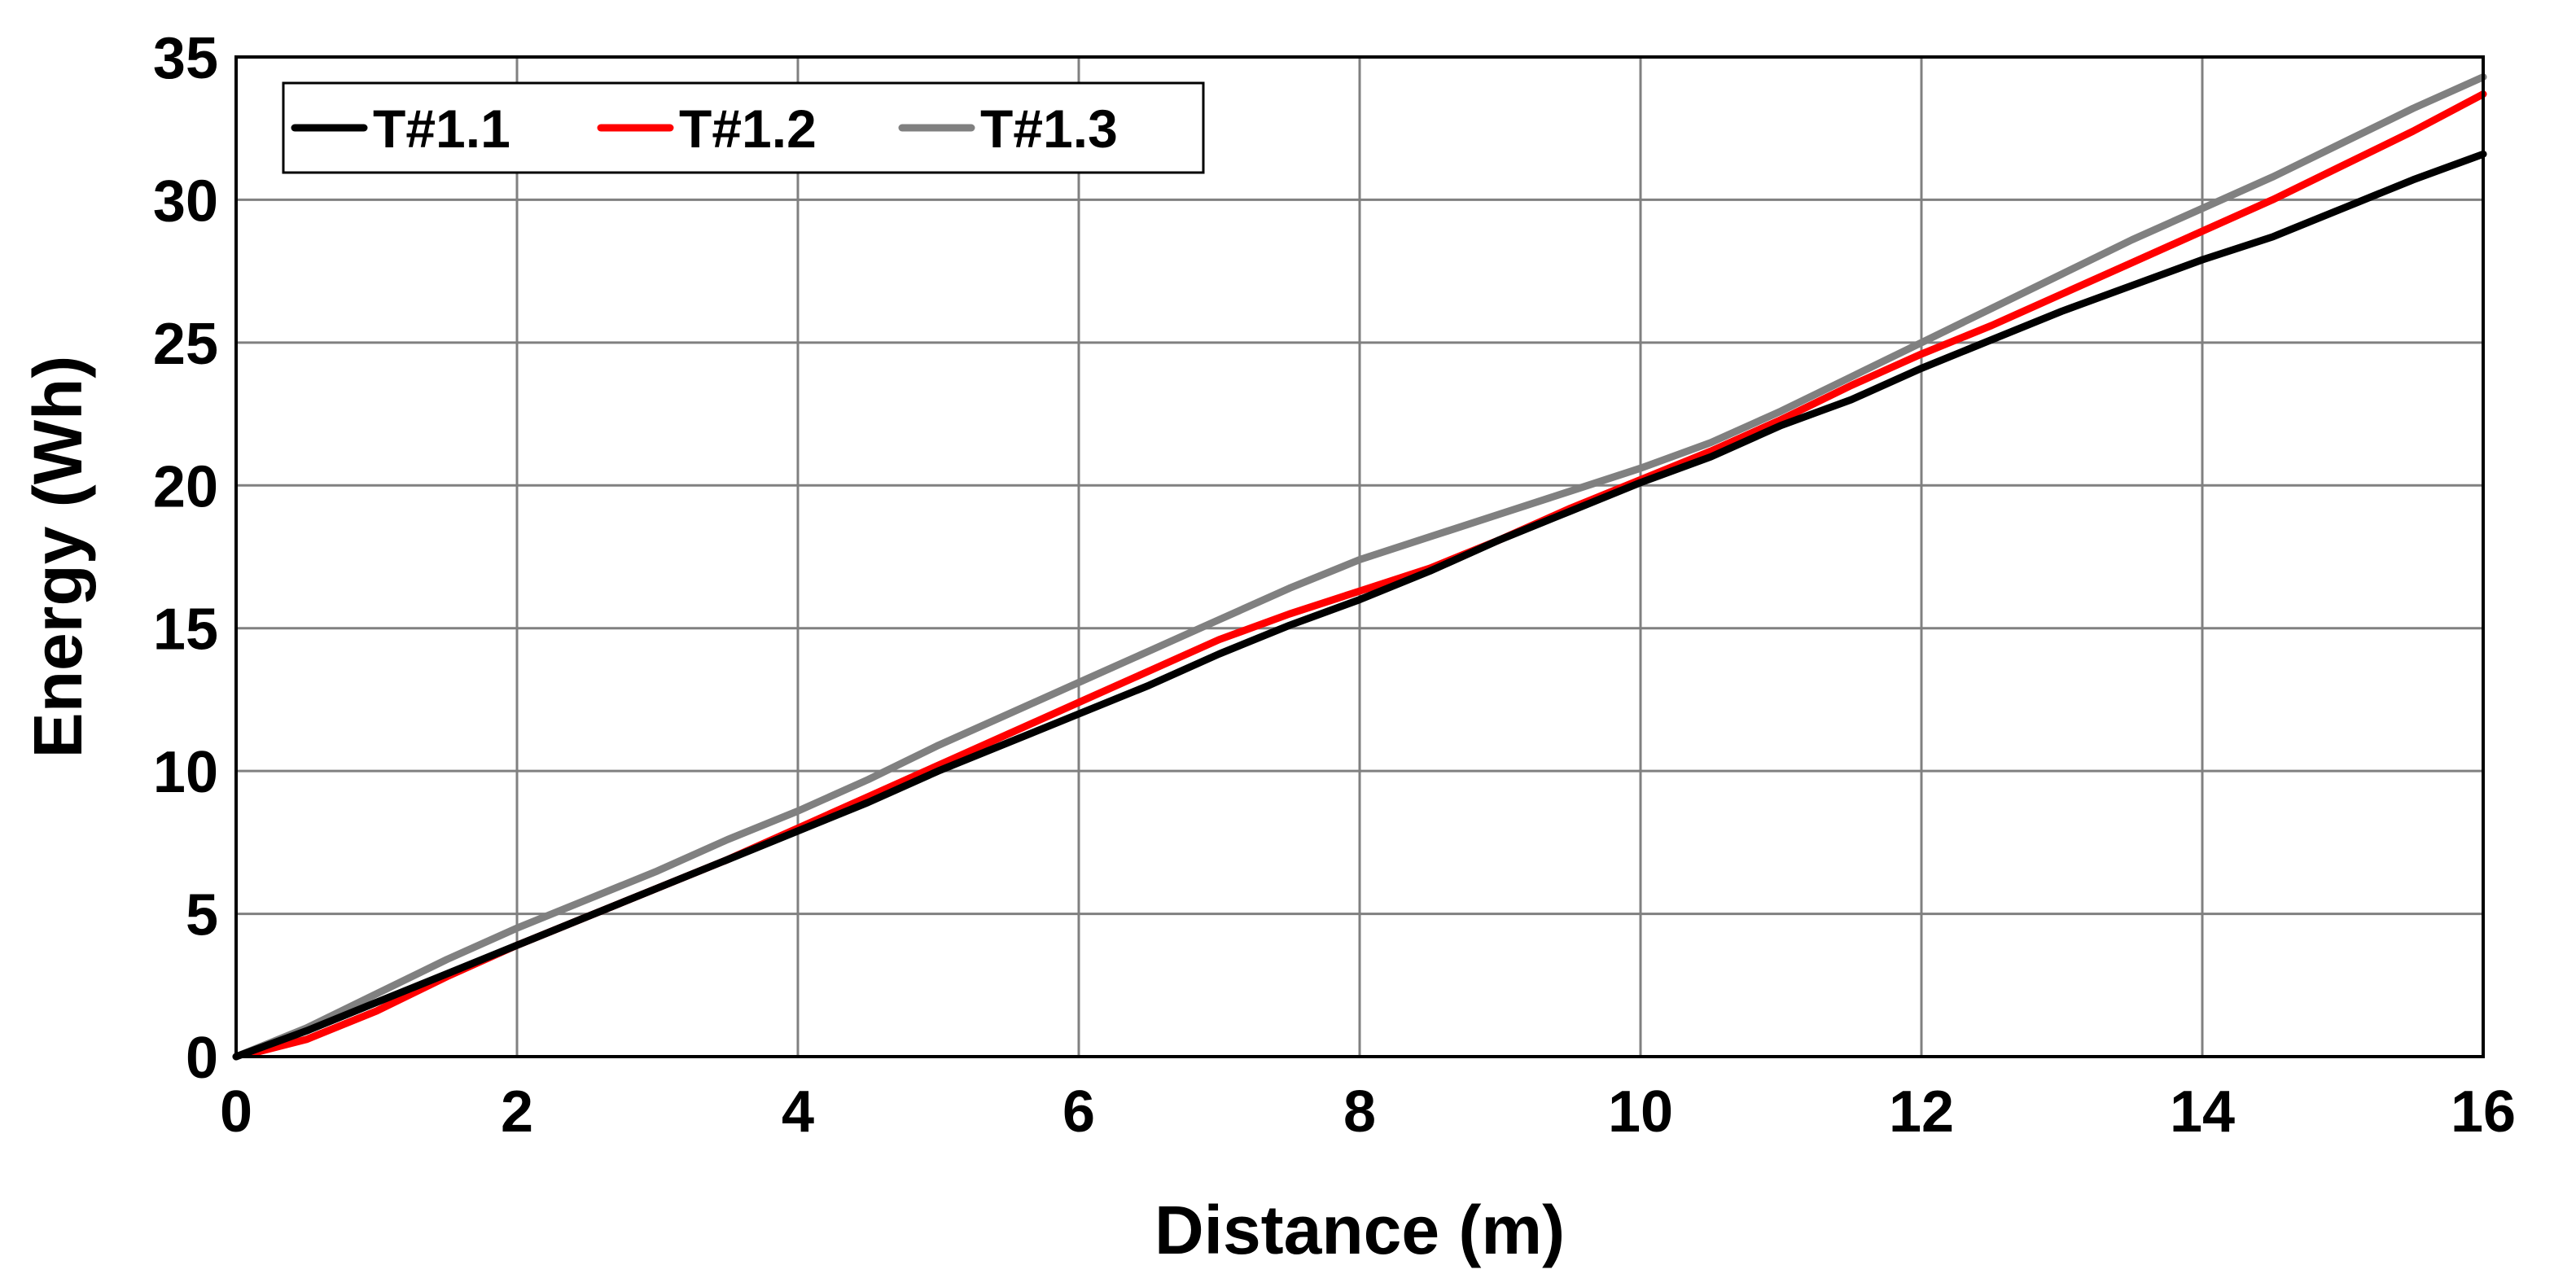  Describe the element at coordinates (1359, 1112) in the screenshot. I see `x-tick-label: 8` at that location.